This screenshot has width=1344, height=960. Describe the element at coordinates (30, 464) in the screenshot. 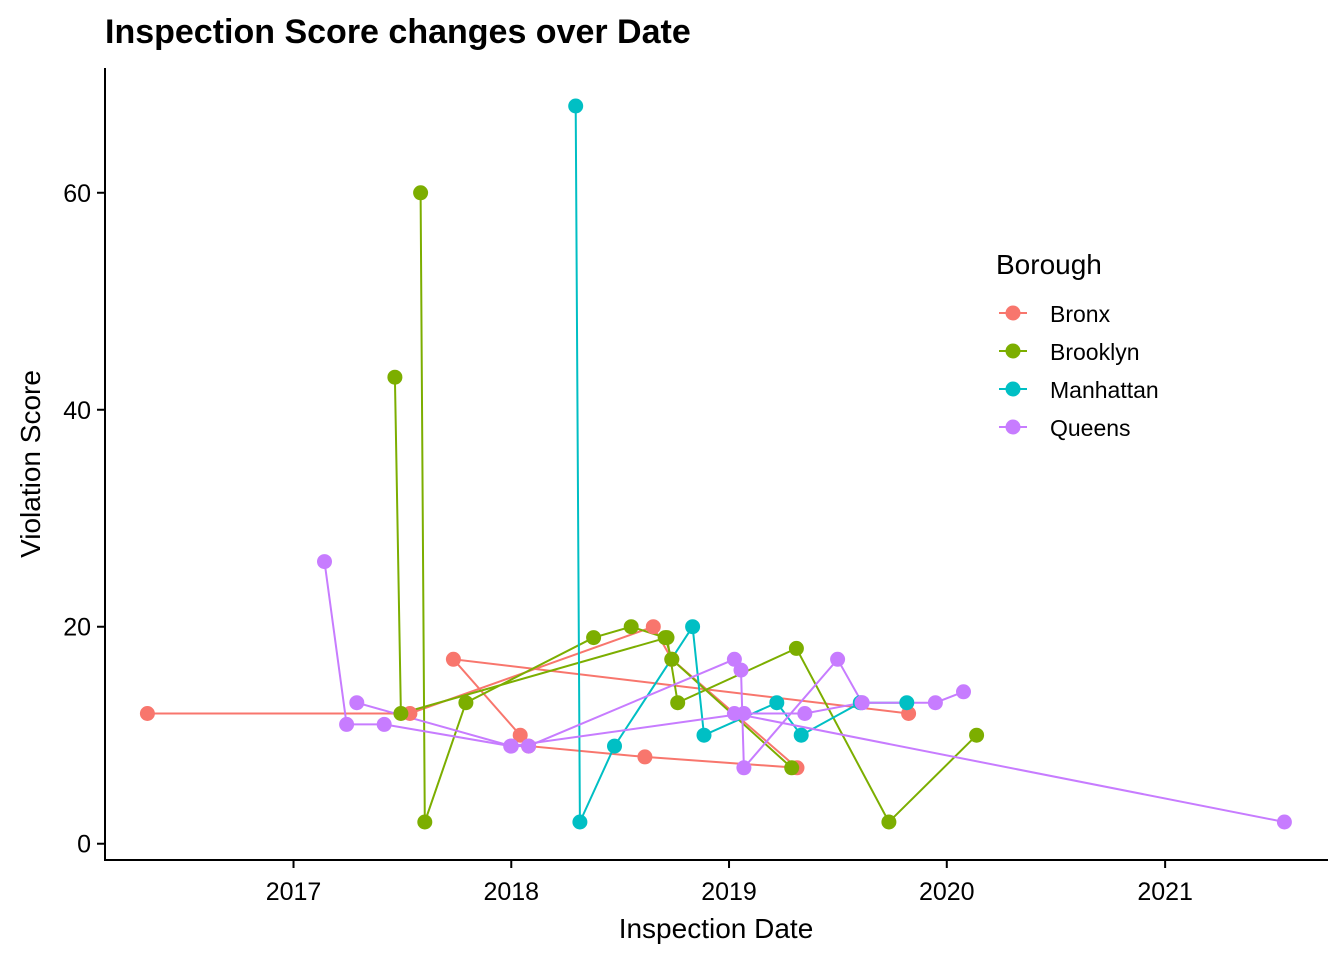

I see `y-axis-title: Violation Score` at that location.